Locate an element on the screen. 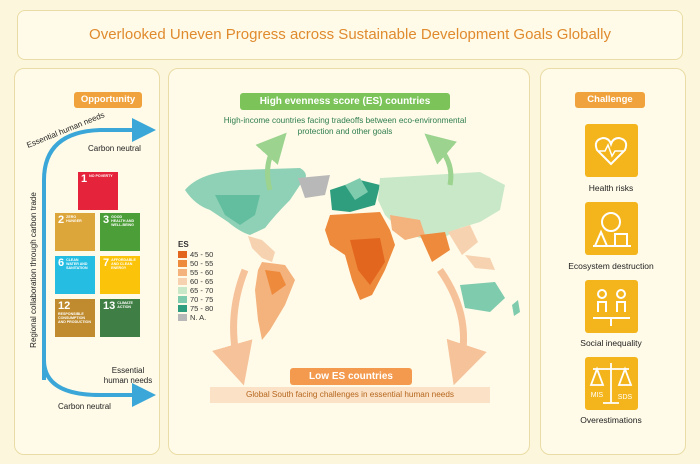  sdg-tile: 2 ZERO HUNGER is located at coordinates (75, 232).